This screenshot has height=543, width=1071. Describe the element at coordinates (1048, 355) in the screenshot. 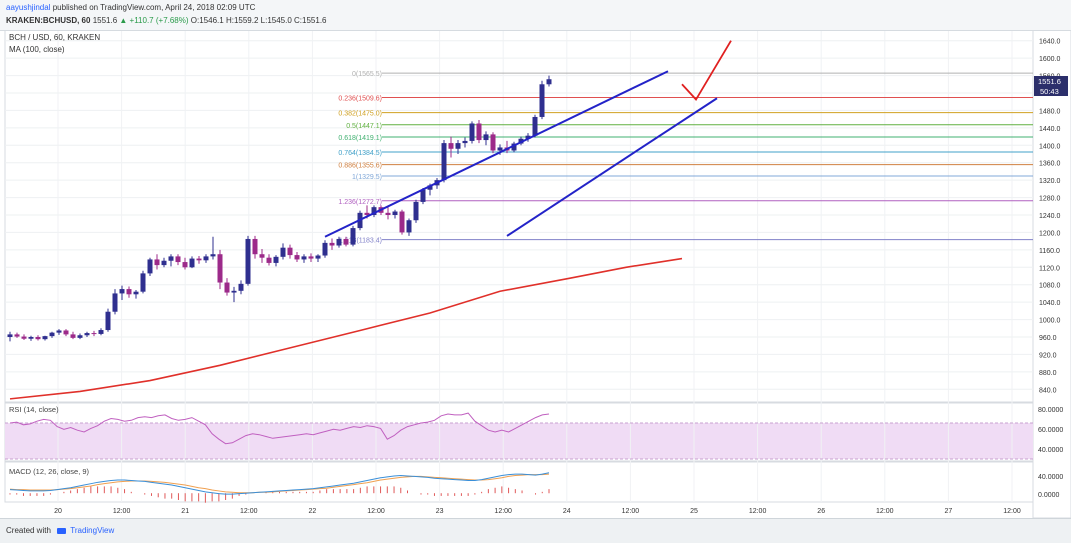

I see `price-tick-label: 920.0` at that location.